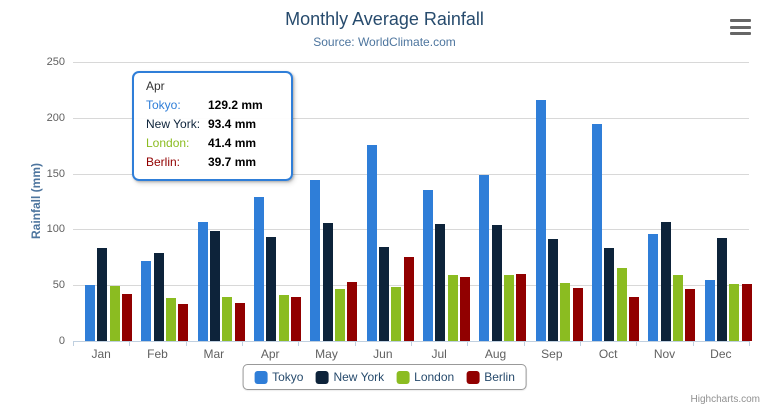 This screenshot has width=769, height=416. I want to click on y-axis-label-150: 150, so click(55, 173).